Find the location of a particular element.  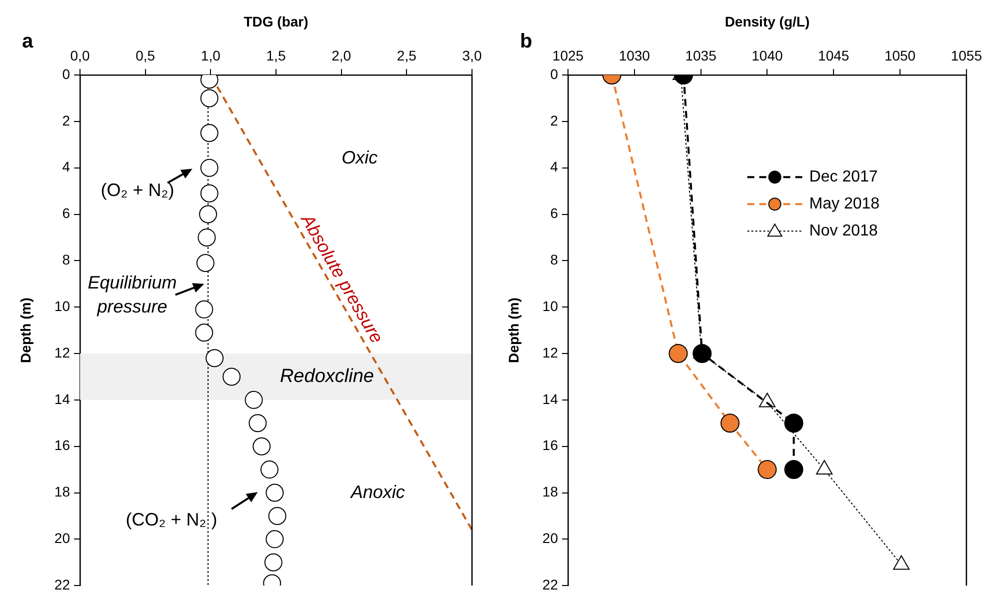

x-tick-label: 1025 is located at coordinates (568, 55).